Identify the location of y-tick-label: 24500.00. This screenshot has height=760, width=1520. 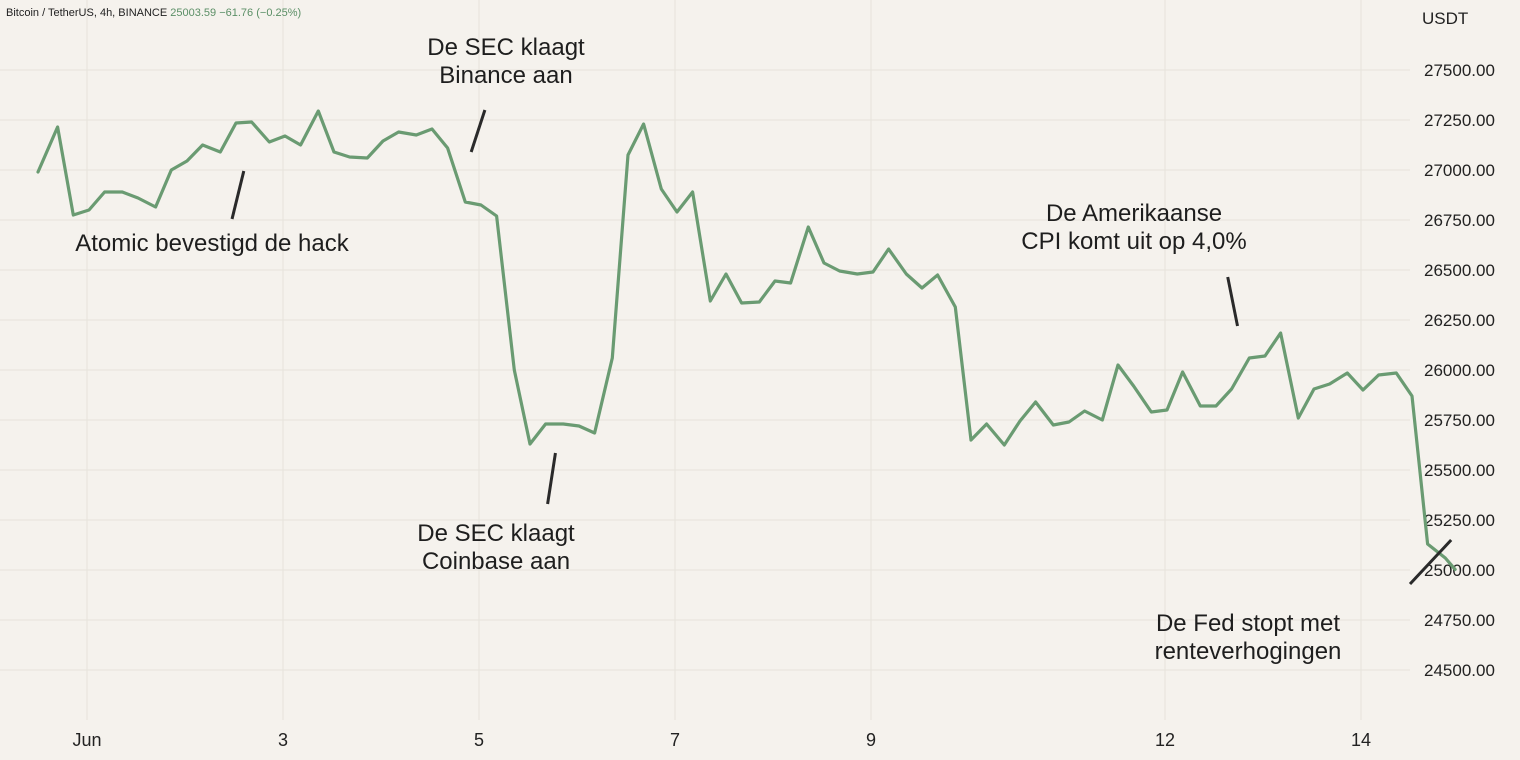
(1459, 670).